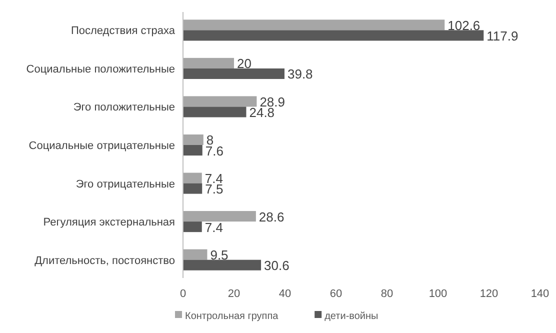 The height and width of the screenshot is (333, 556). I want to click on y-tick-label: Последствия страха, so click(123, 31).